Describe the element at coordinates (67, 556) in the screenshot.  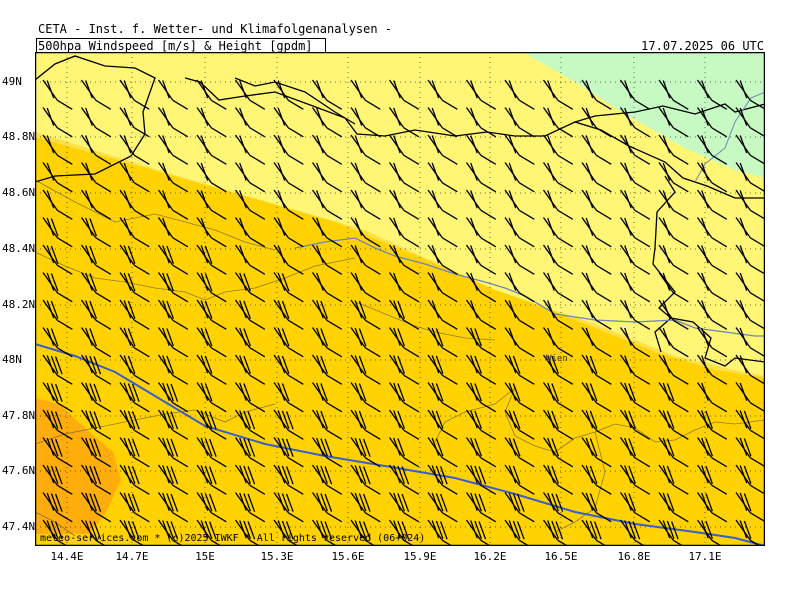
I see `x-tick-label: 14.4E` at that location.